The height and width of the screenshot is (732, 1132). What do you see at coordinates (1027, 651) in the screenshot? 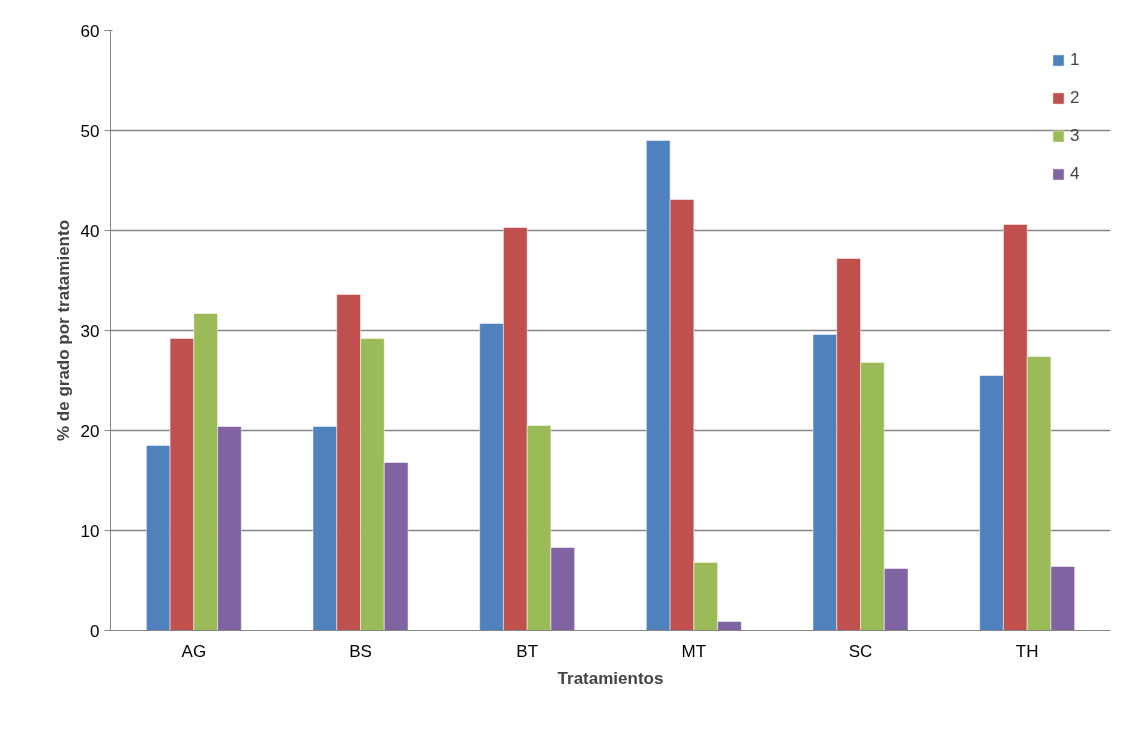
I see `x-tick-label: TH` at bounding box center [1027, 651].